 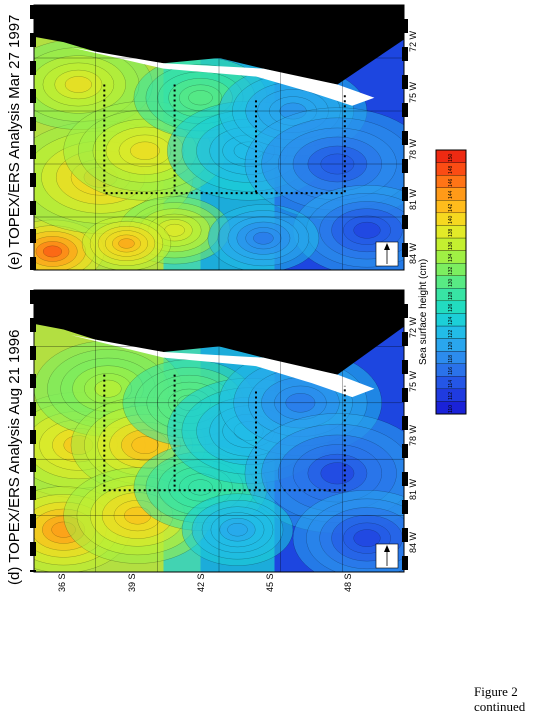 I want to click on colorbar-tick-label: 146, so click(x=451, y=182).